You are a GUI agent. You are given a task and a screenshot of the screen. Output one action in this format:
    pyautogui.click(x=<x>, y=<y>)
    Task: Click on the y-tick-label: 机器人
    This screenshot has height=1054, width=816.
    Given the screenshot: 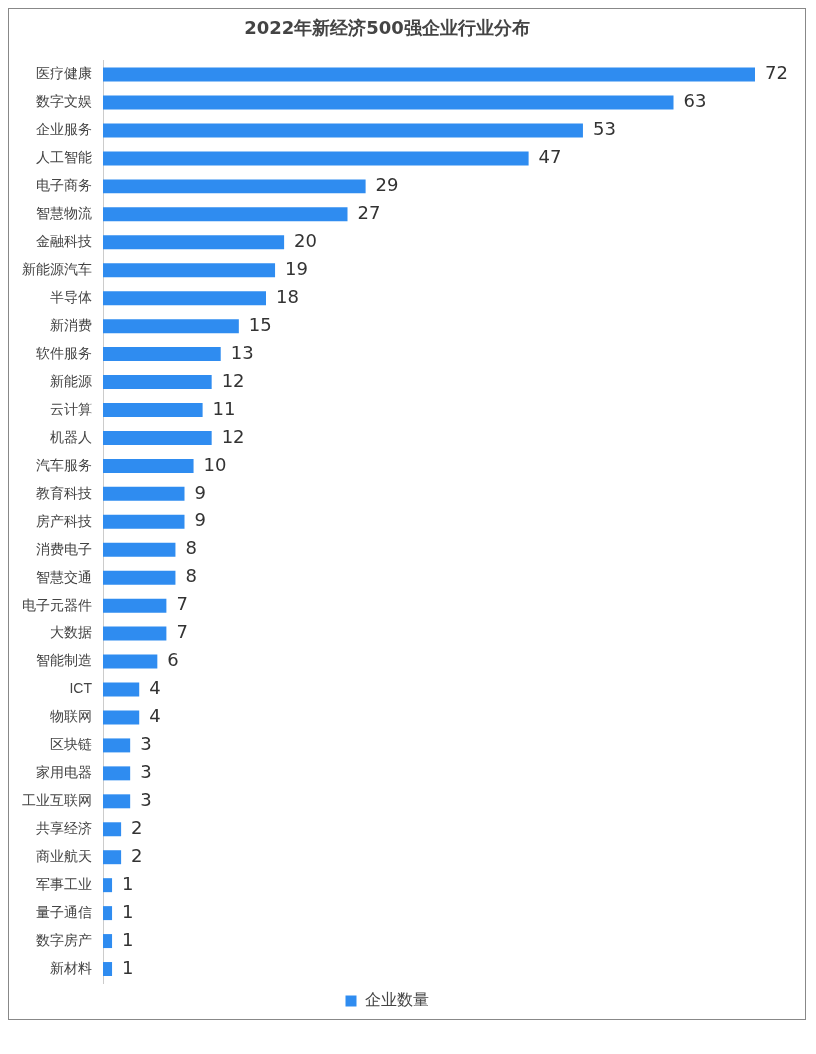 What is the action you would take?
    pyautogui.click(x=71, y=436)
    